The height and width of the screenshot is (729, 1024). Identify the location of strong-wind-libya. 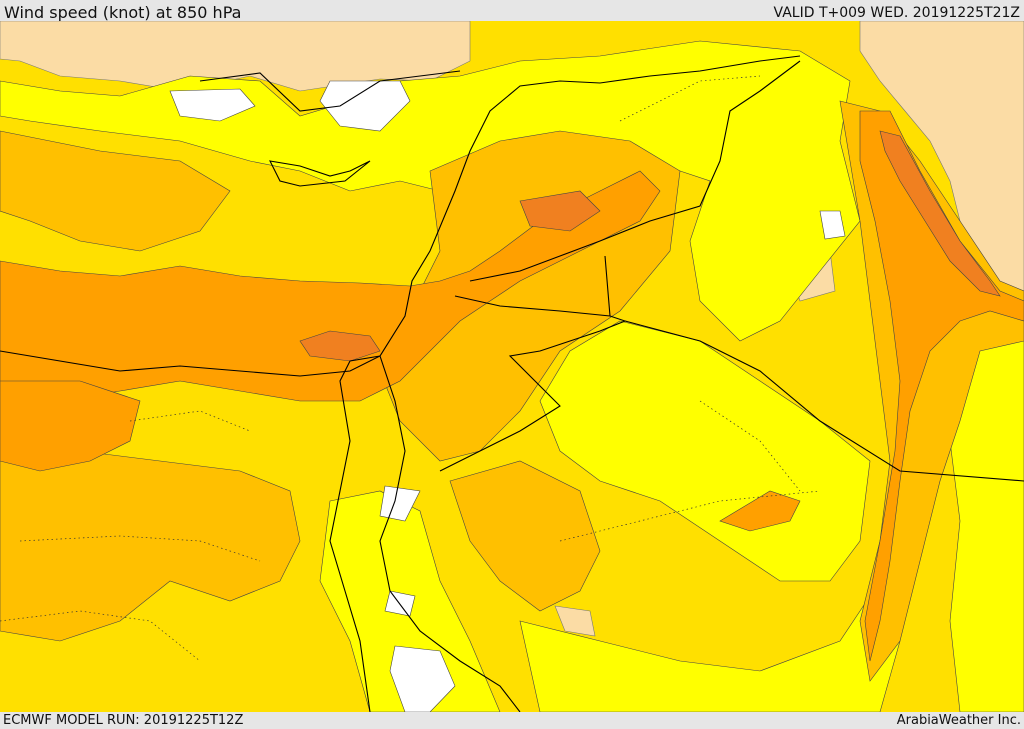
(70, 426).